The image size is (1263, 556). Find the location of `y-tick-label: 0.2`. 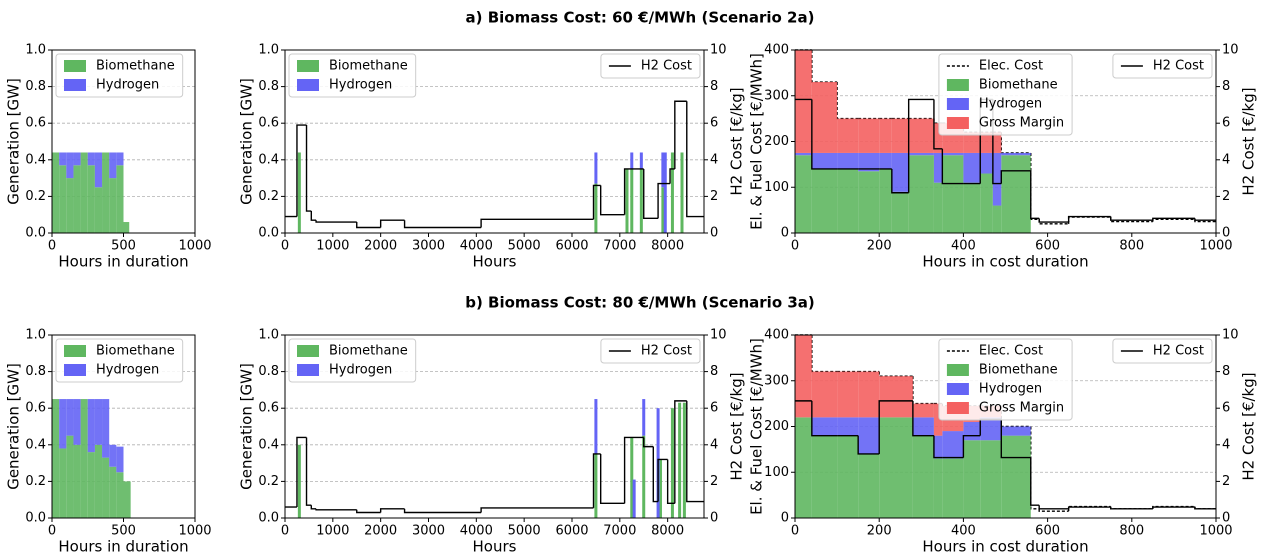

y-tick-label: 0.2 is located at coordinates (268, 196).